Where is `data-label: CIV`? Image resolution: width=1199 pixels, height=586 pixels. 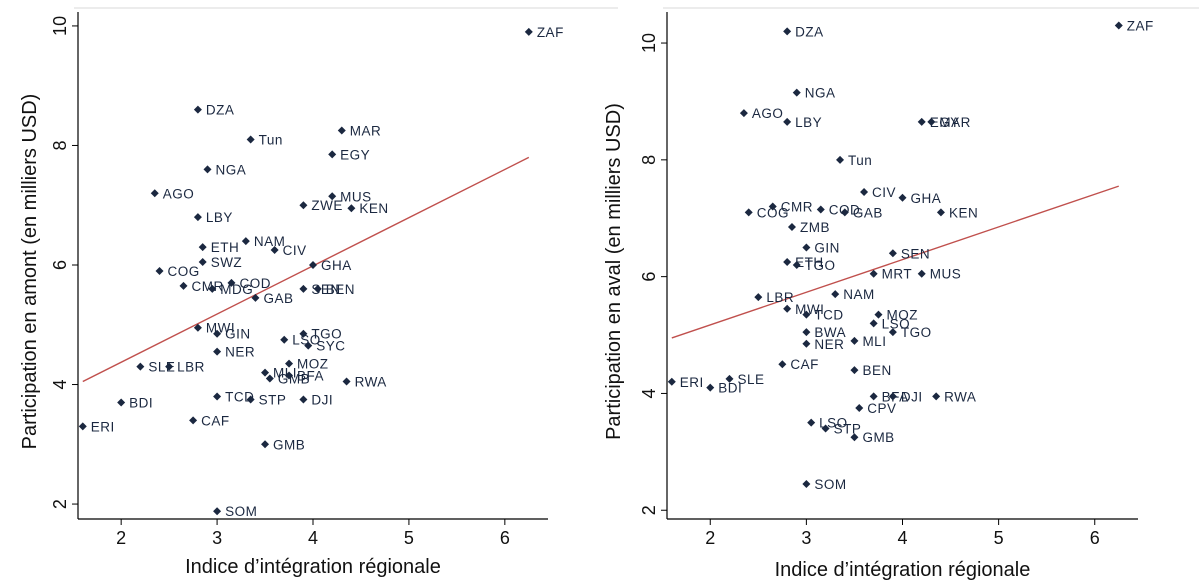
data-label: CIV is located at coordinates (295, 250).